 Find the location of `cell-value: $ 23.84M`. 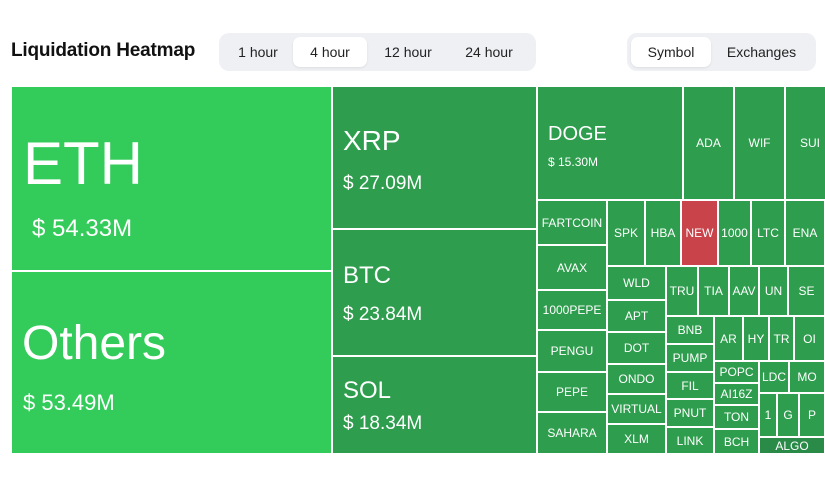

cell-value: $ 23.84M is located at coordinates (383, 314).